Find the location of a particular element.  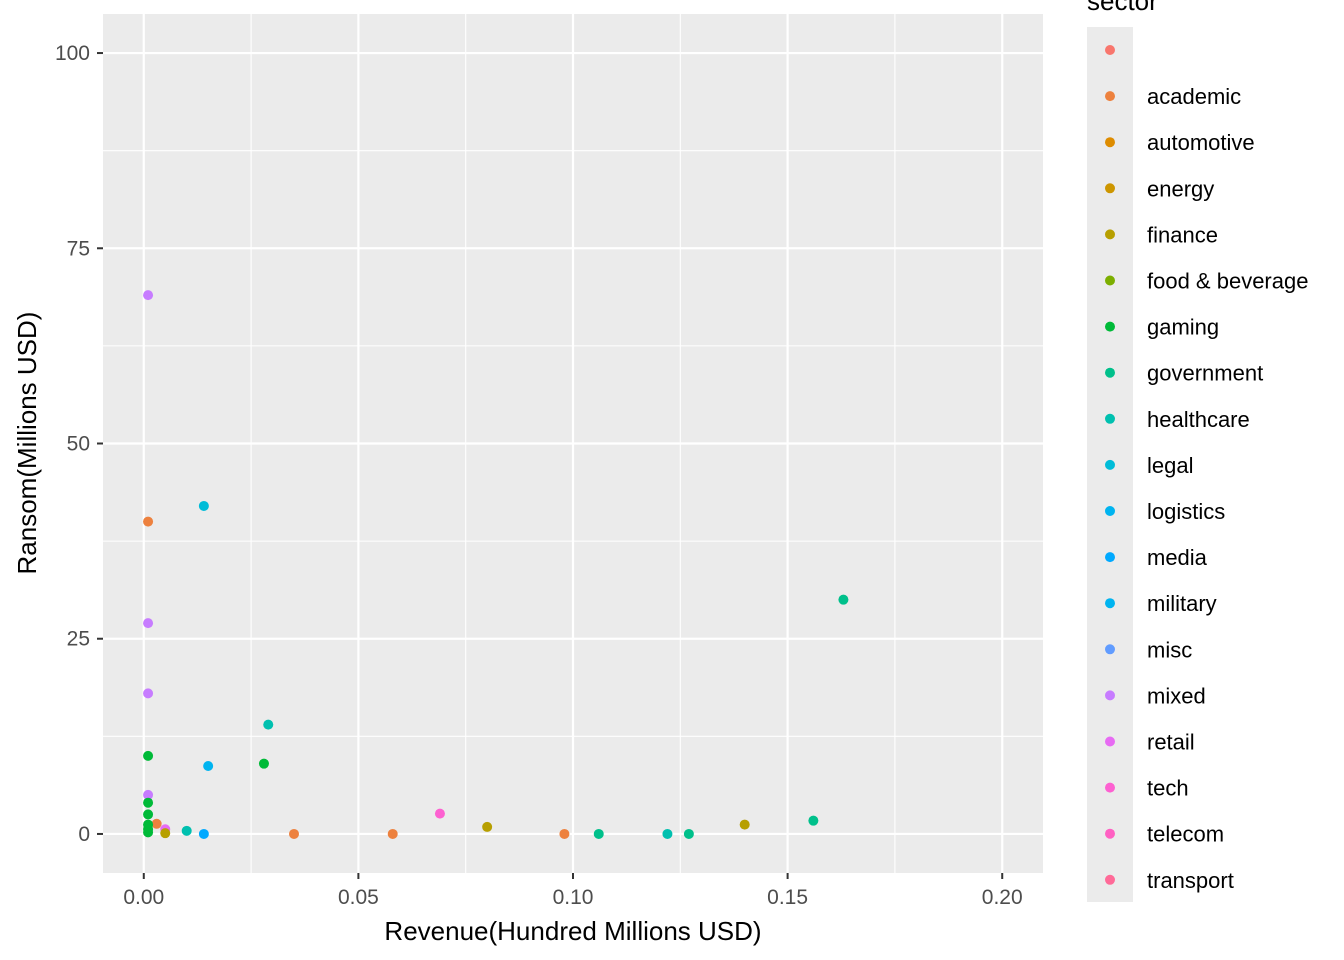

x-tick-label: 0.10 is located at coordinates (573, 897).